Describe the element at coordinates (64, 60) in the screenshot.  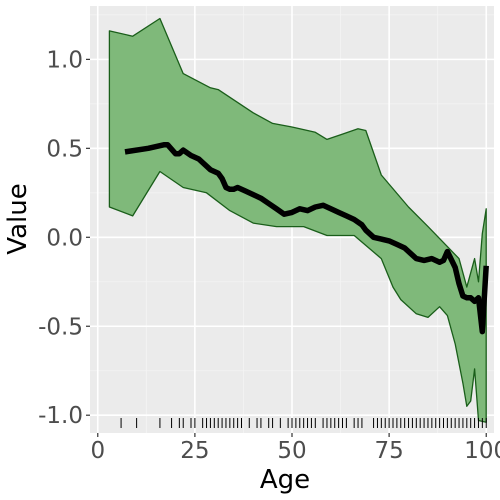
I see `y-tick-label: 1.0` at that location.